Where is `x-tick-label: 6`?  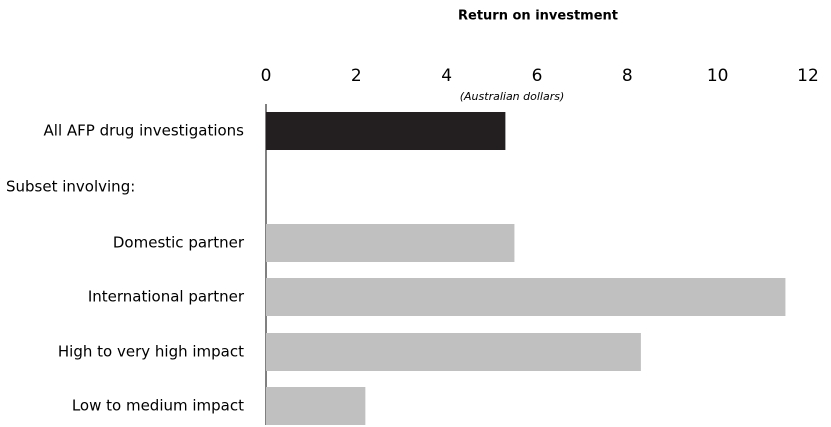
x-tick-label: 6 is located at coordinates (537, 76).